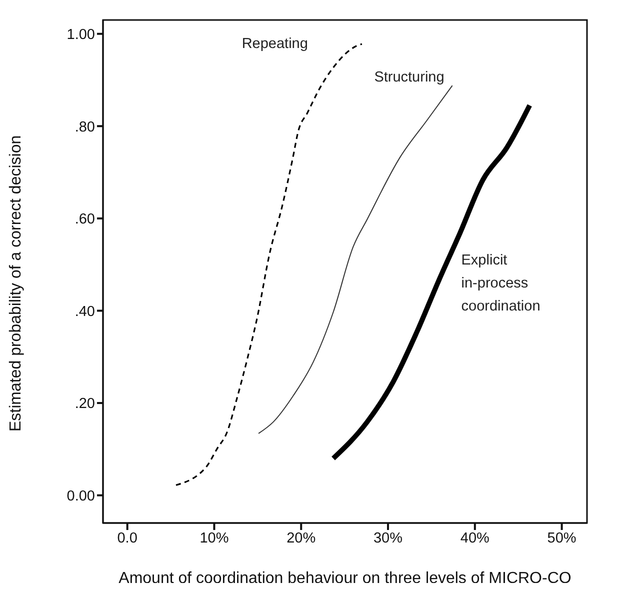 The image size is (619, 591). I want to click on y-axis-title: Estimated probability of a correct decision, so click(16, 283).